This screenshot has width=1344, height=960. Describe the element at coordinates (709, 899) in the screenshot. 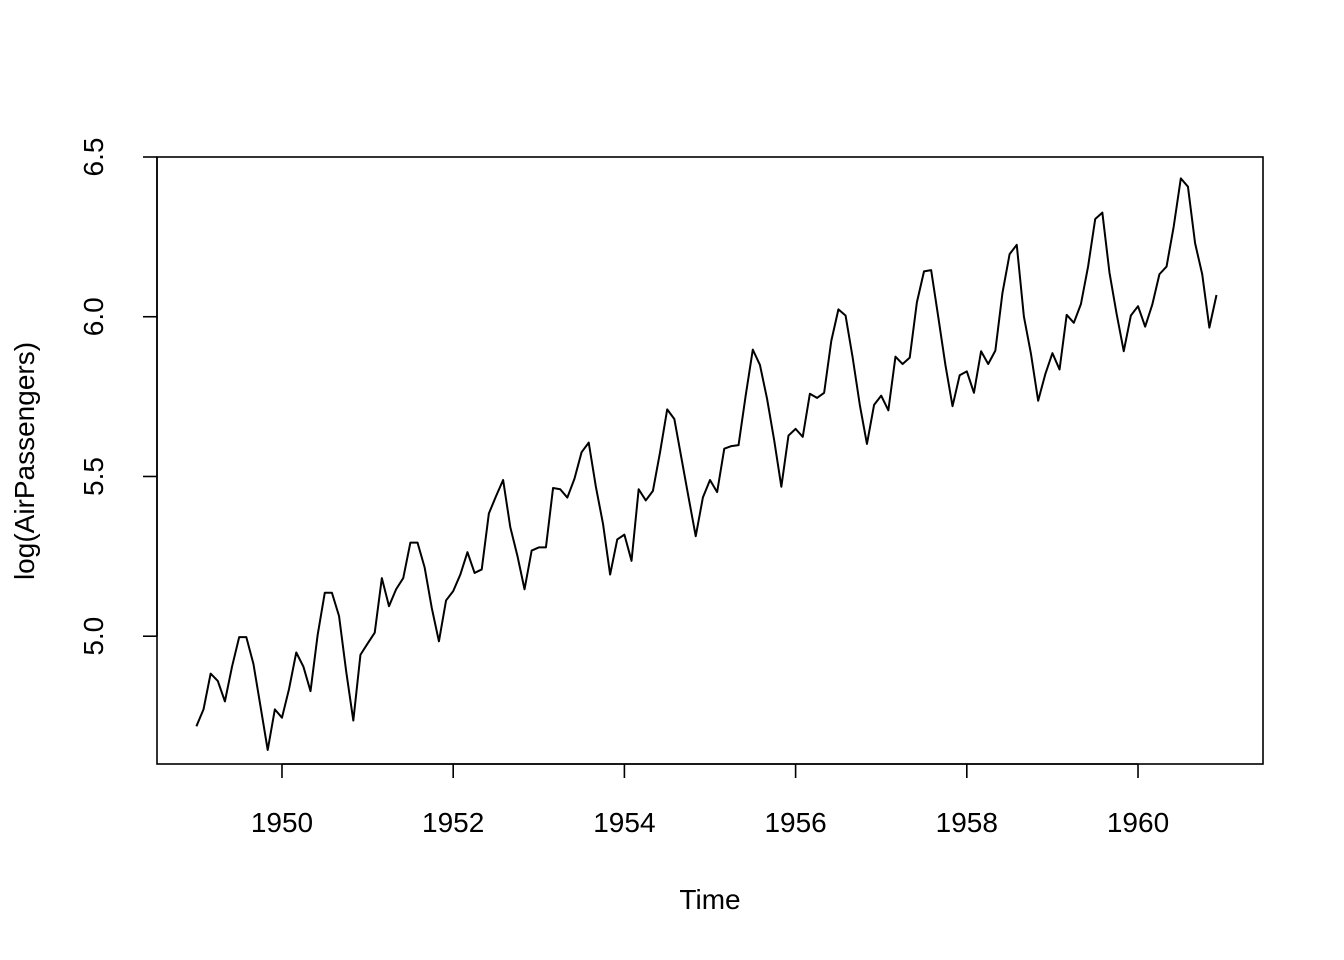

I see `x-axis-label: Time` at that location.